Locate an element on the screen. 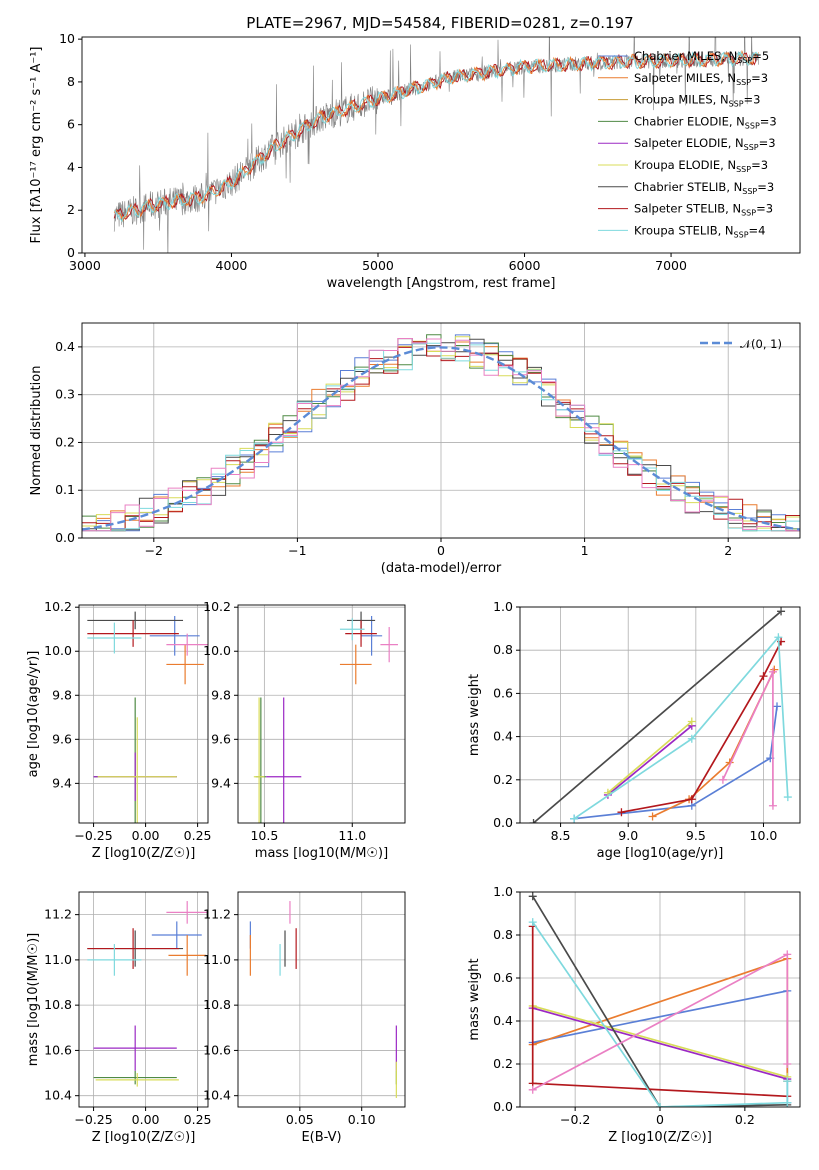 The width and height of the screenshot is (819, 1170). x-tick-label: 2 is located at coordinates (728, 550).